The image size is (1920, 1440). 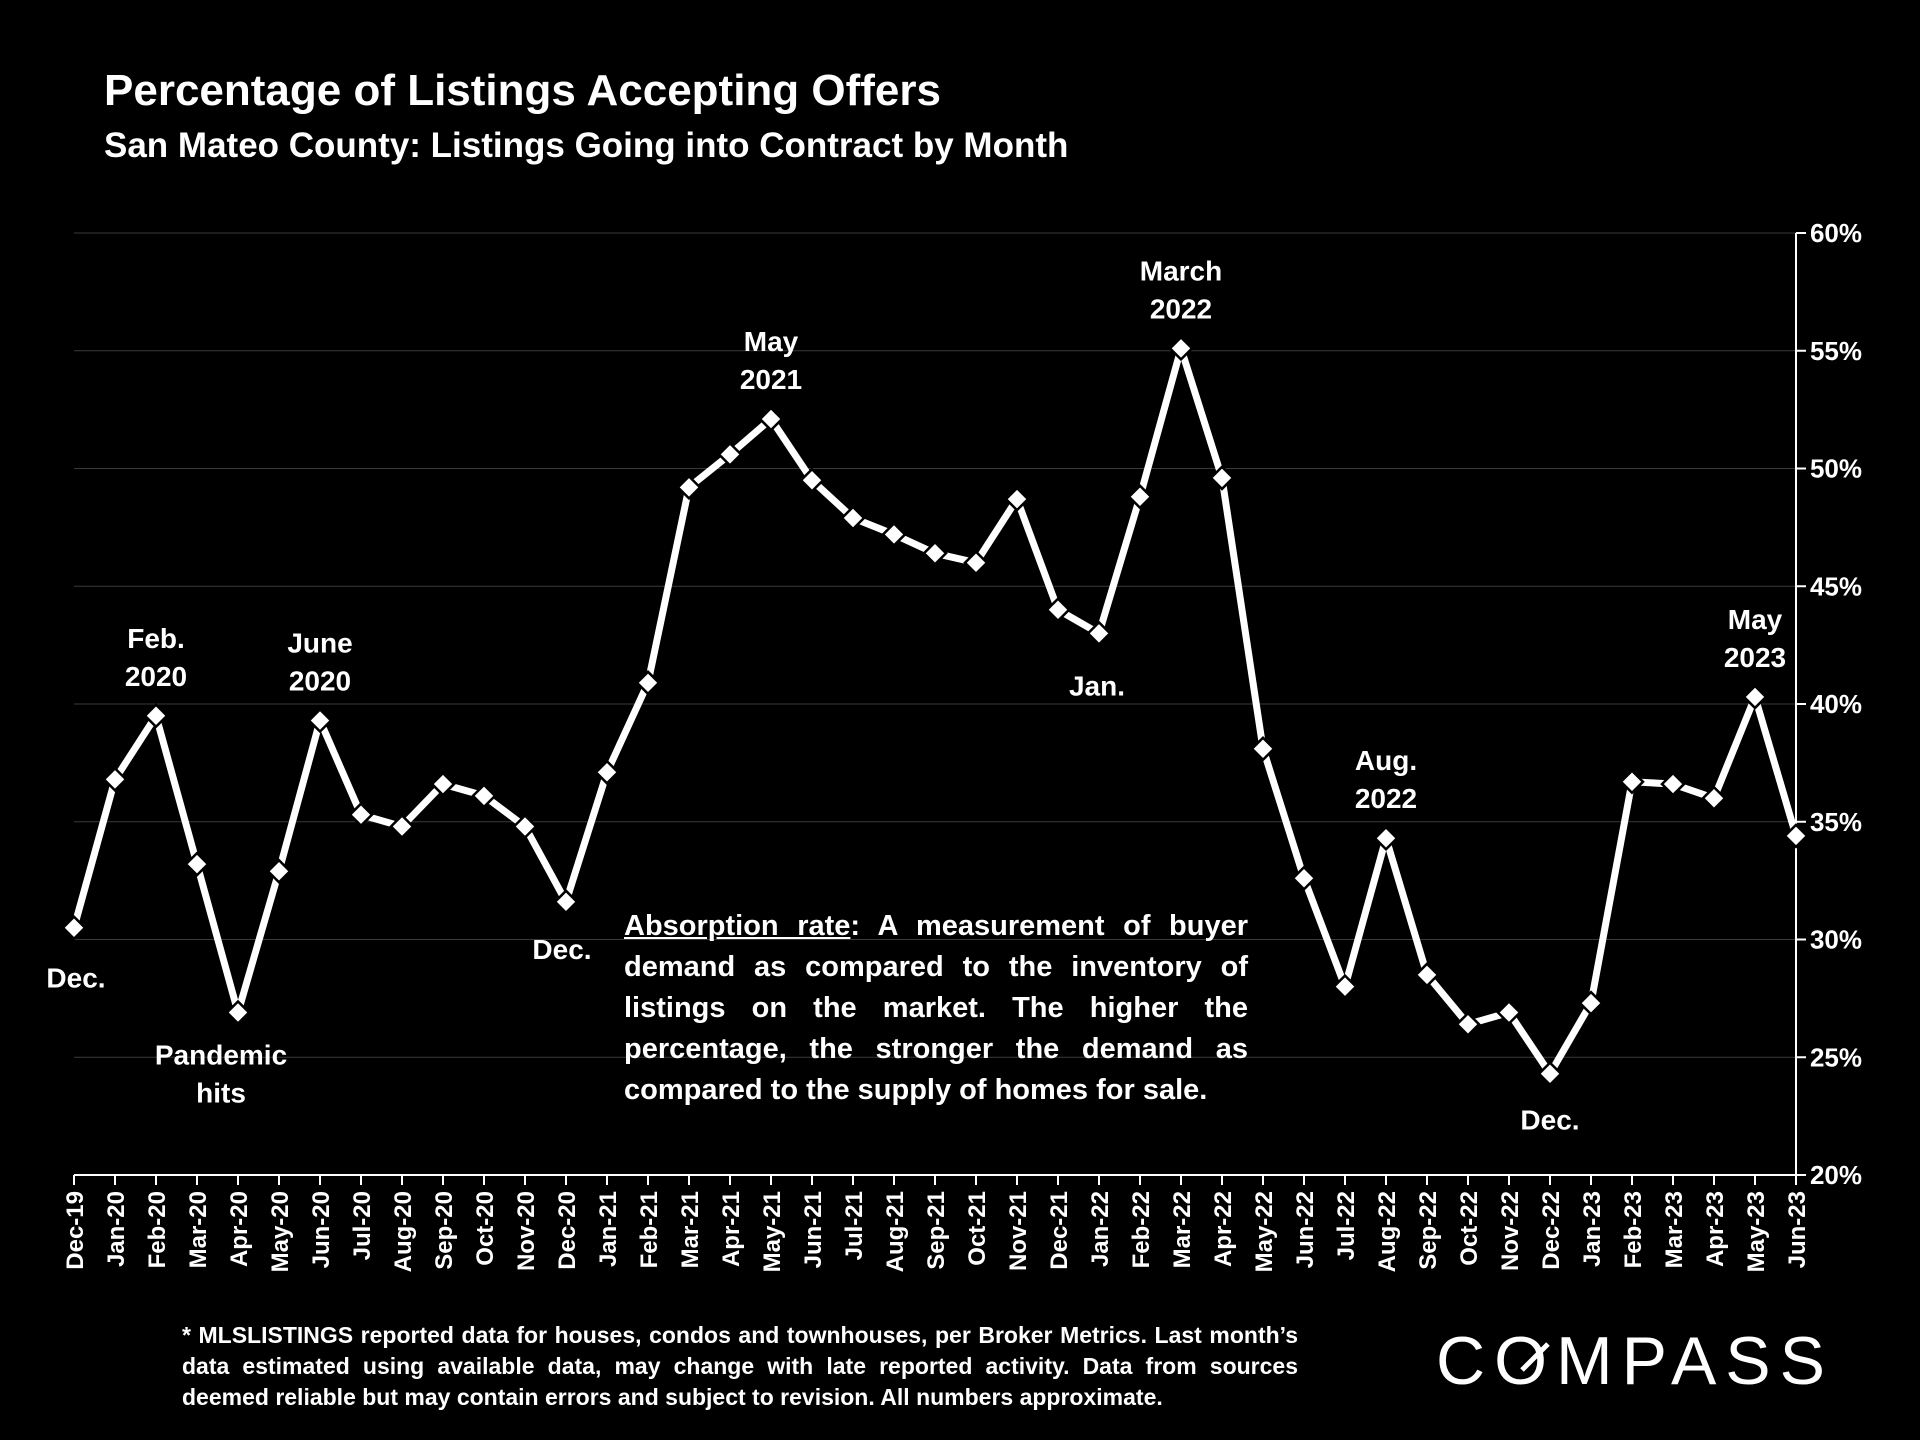 I want to click on point-annotation: May 2023, so click(x=1755, y=638).